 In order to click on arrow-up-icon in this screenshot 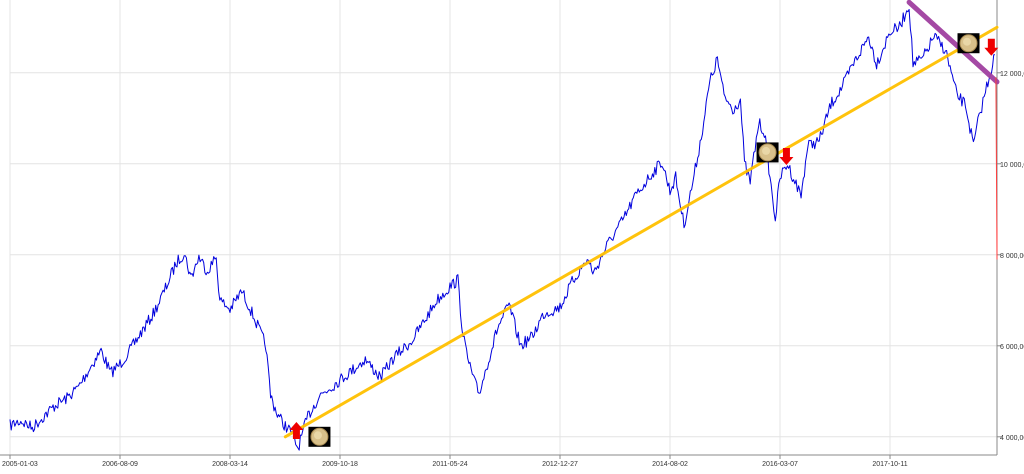, I will do `click(296, 430)`.